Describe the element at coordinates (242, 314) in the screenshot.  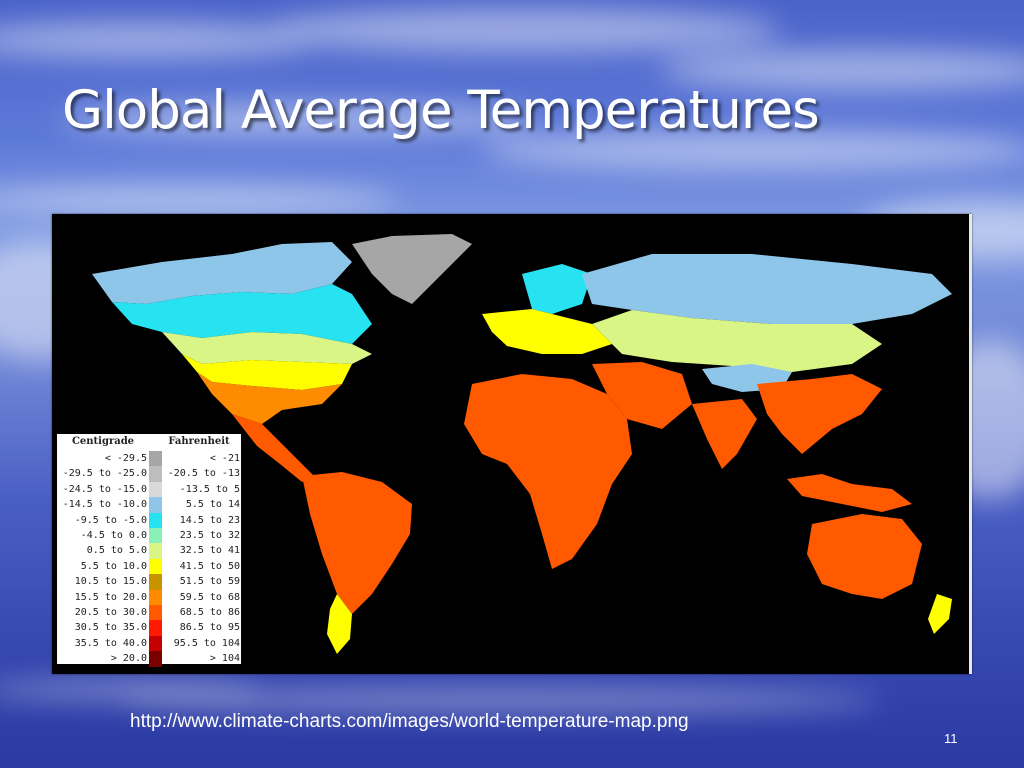
I see `region-canada` at that location.